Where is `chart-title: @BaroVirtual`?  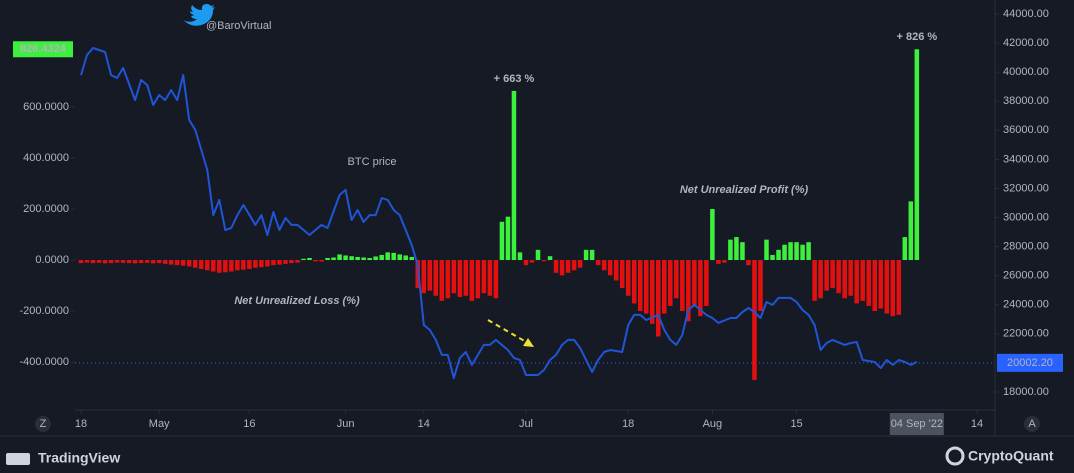 chart-title: @BaroVirtual is located at coordinates (238, 26).